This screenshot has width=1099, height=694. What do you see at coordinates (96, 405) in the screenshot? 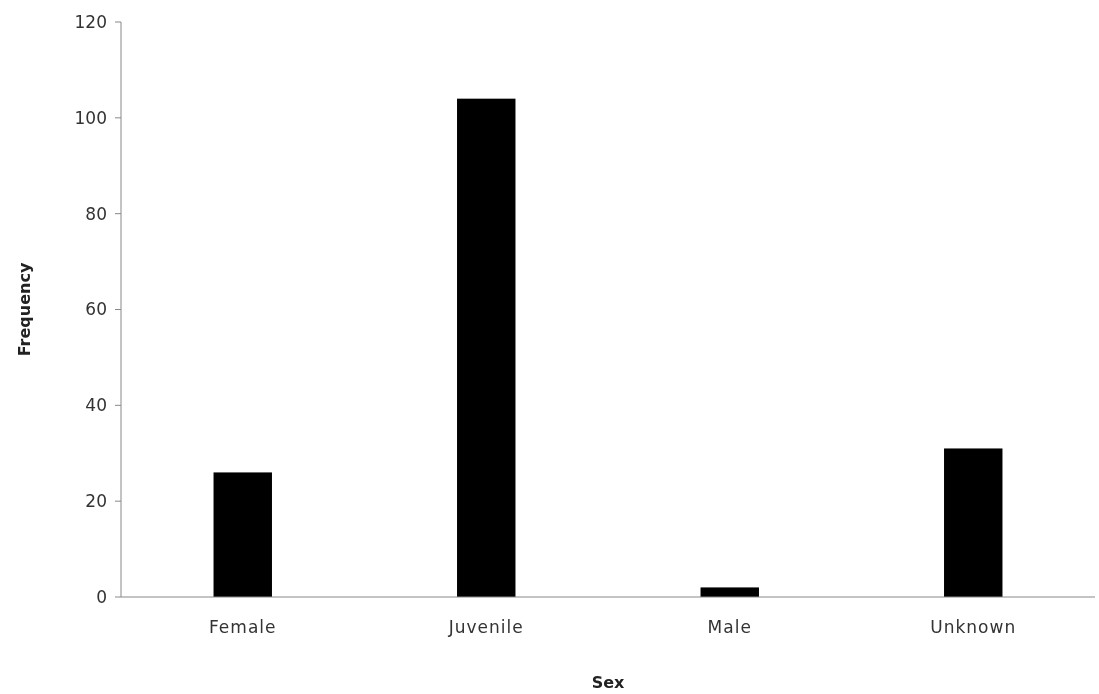
I see `y-tick-label: 40` at bounding box center [96, 405].